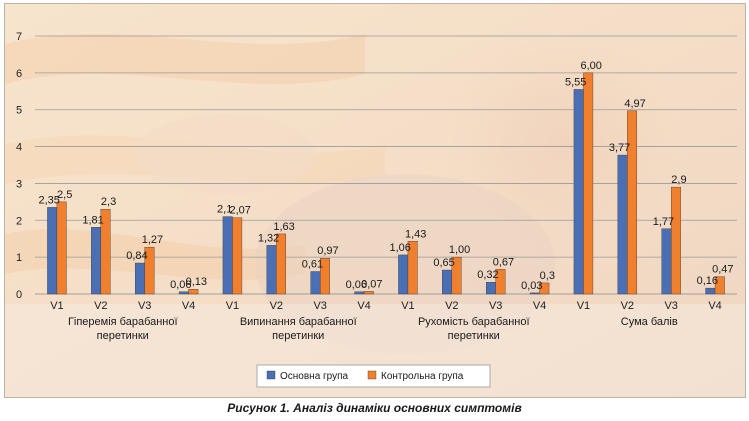  What do you see at coordinates (575, 82) in the screenshot?
I see `data-label: 5,55` at bounding box center [575, 82].